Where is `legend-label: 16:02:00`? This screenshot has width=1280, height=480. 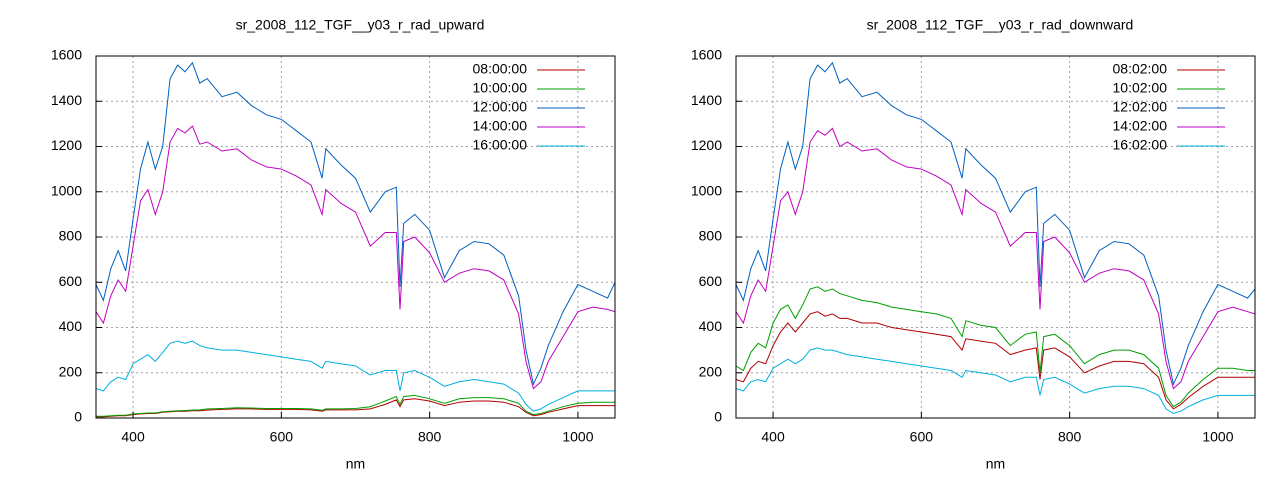 legend-label: 16:02:00 is located at coordinates (1140, 145).